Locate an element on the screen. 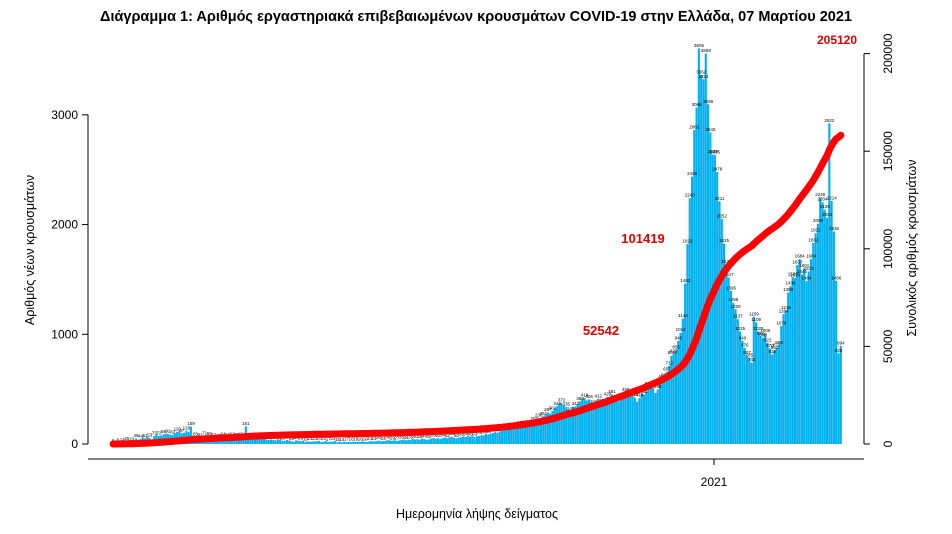 The image size is (952, 534). bar-value-label: 71 is located at coordinates (205, 433).